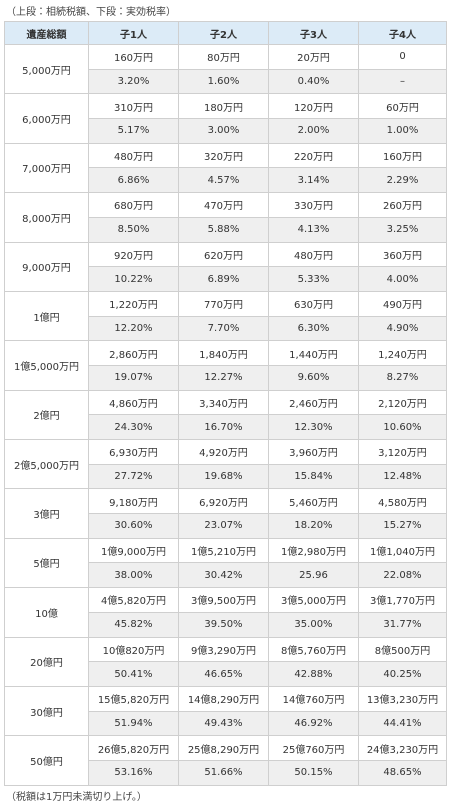 This screenshot has width=450, height=804. Describe the element at coordinates (402, 698) in the screenshot. I see `tax-amount: 13億3,230万円` at that location.